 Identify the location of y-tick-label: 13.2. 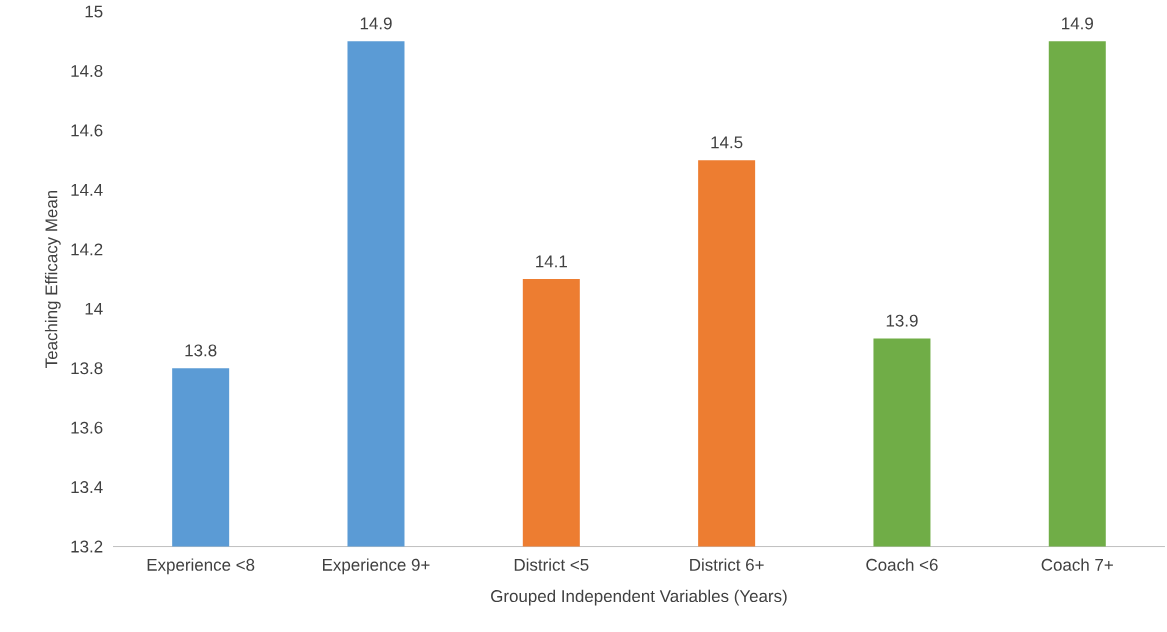
(87, 546).